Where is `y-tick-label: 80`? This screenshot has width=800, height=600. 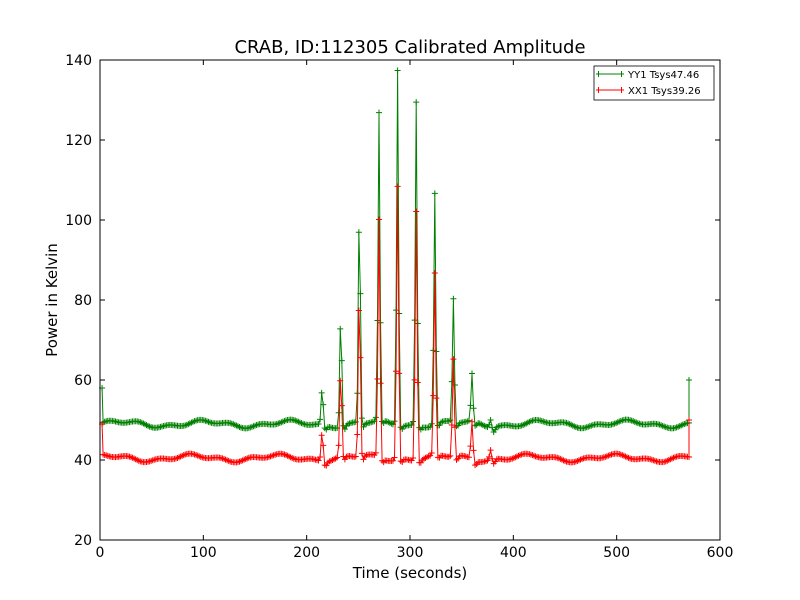 y-tick-label: 80 is located at coordinates (83, 301).